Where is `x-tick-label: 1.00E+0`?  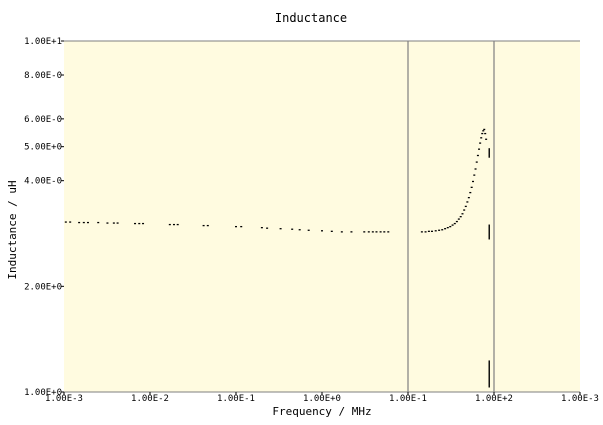
x-tick-label: 1.00E+0 is located at coordinates (322, 399).